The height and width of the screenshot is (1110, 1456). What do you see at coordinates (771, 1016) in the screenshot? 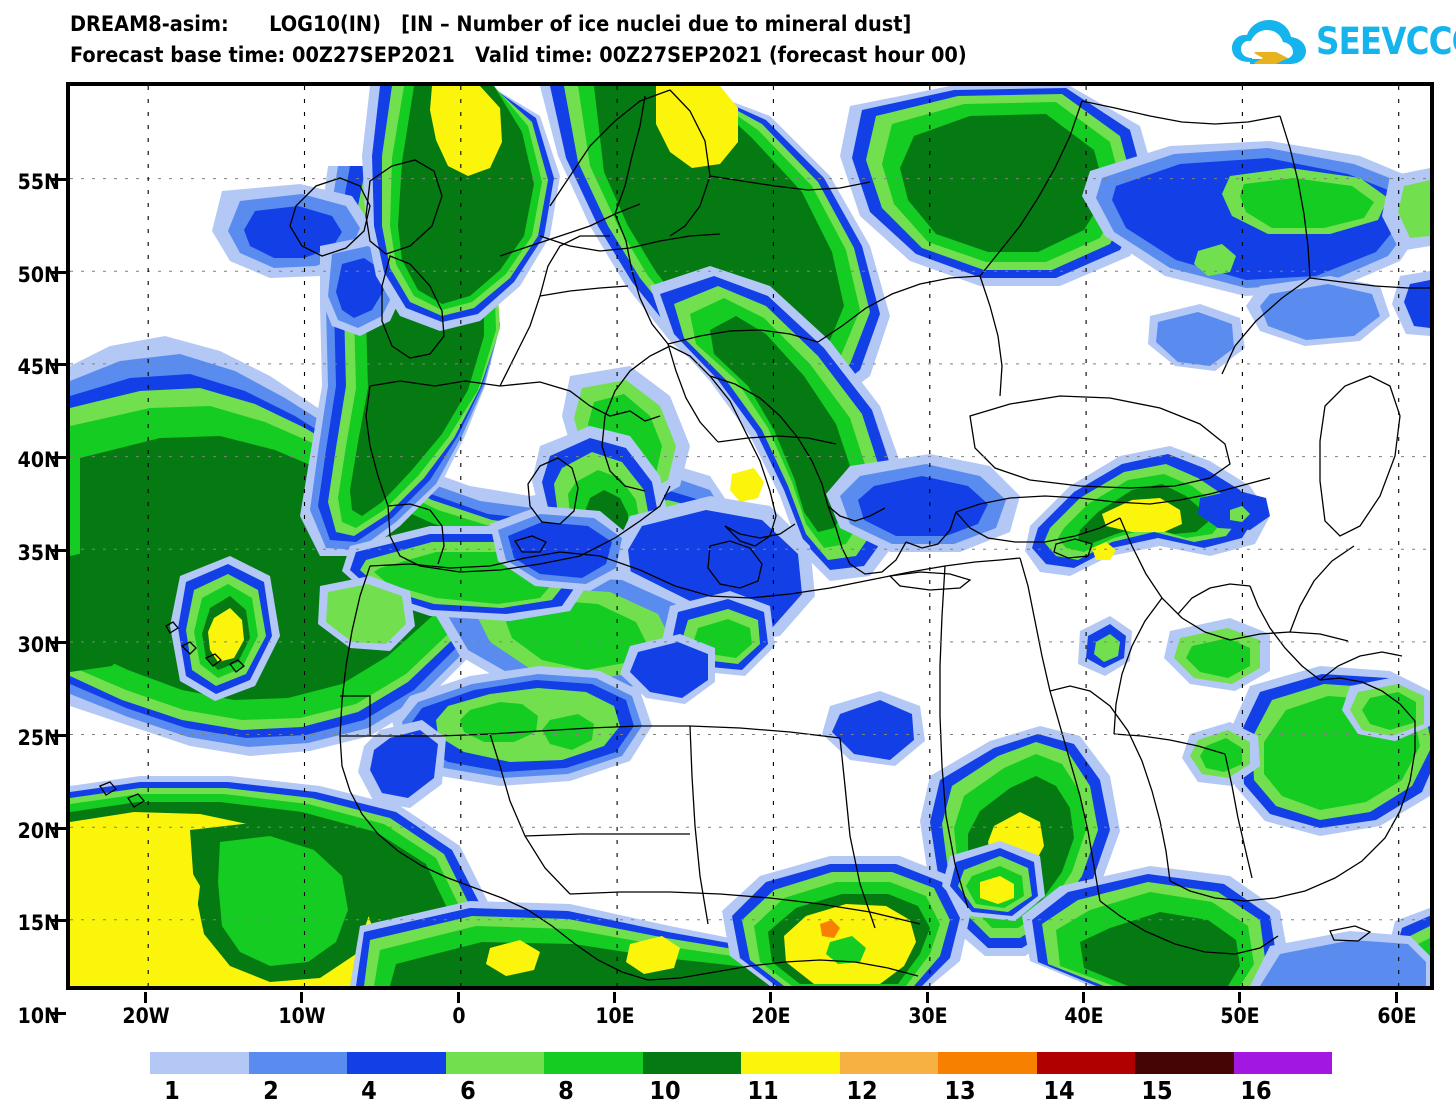
I see `xtick-label-20e: 20E` at bounding box center [771, 1016].